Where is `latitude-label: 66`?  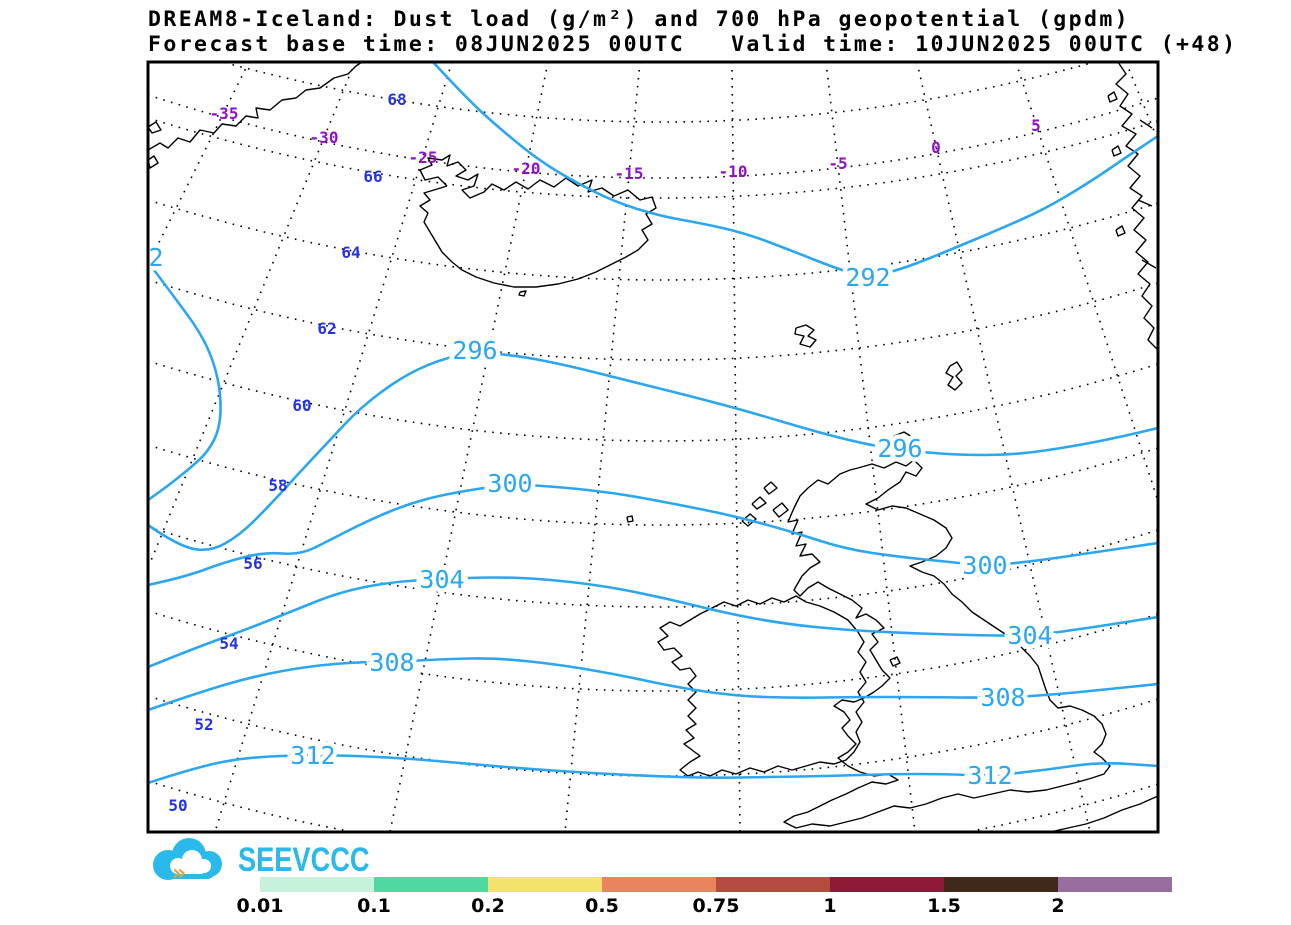 latitude-label: 66 is located at coordinates (372, 176).